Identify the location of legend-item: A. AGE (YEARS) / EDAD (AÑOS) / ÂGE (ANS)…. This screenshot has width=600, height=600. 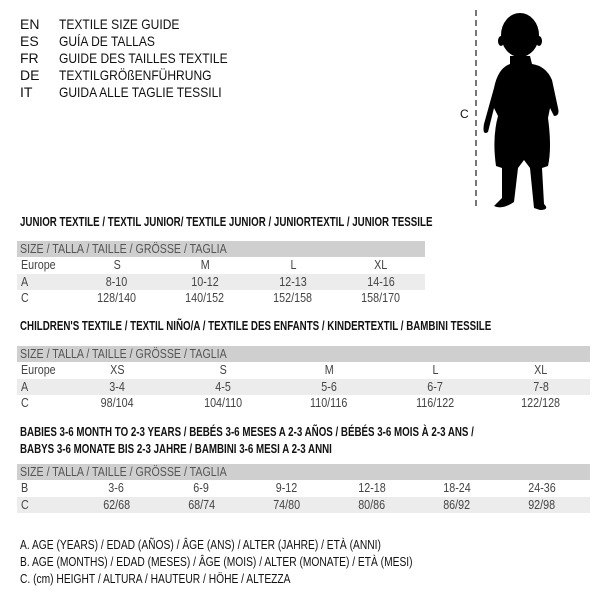
(240, 545).